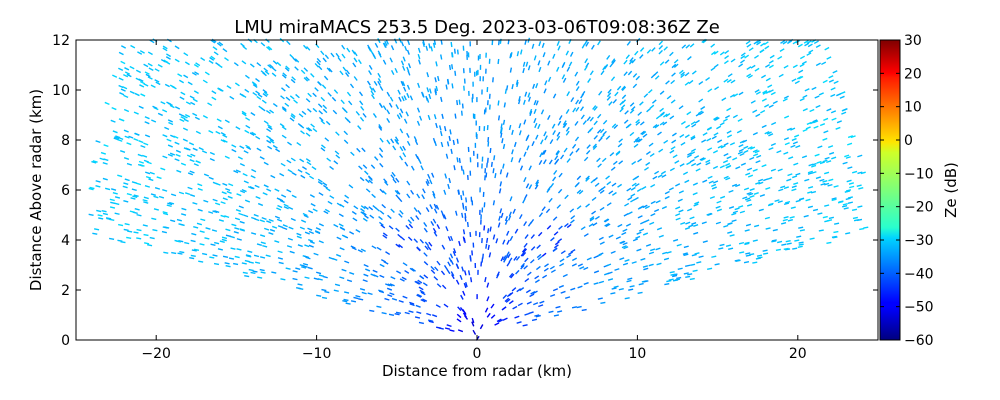 Image resolution: width=1000 pixels, height=400 pixels. What do you see at coordinates (913, 41) in the screenshot?
I see `colorbar-tick-label: 30` at bounding box center [913, 41].